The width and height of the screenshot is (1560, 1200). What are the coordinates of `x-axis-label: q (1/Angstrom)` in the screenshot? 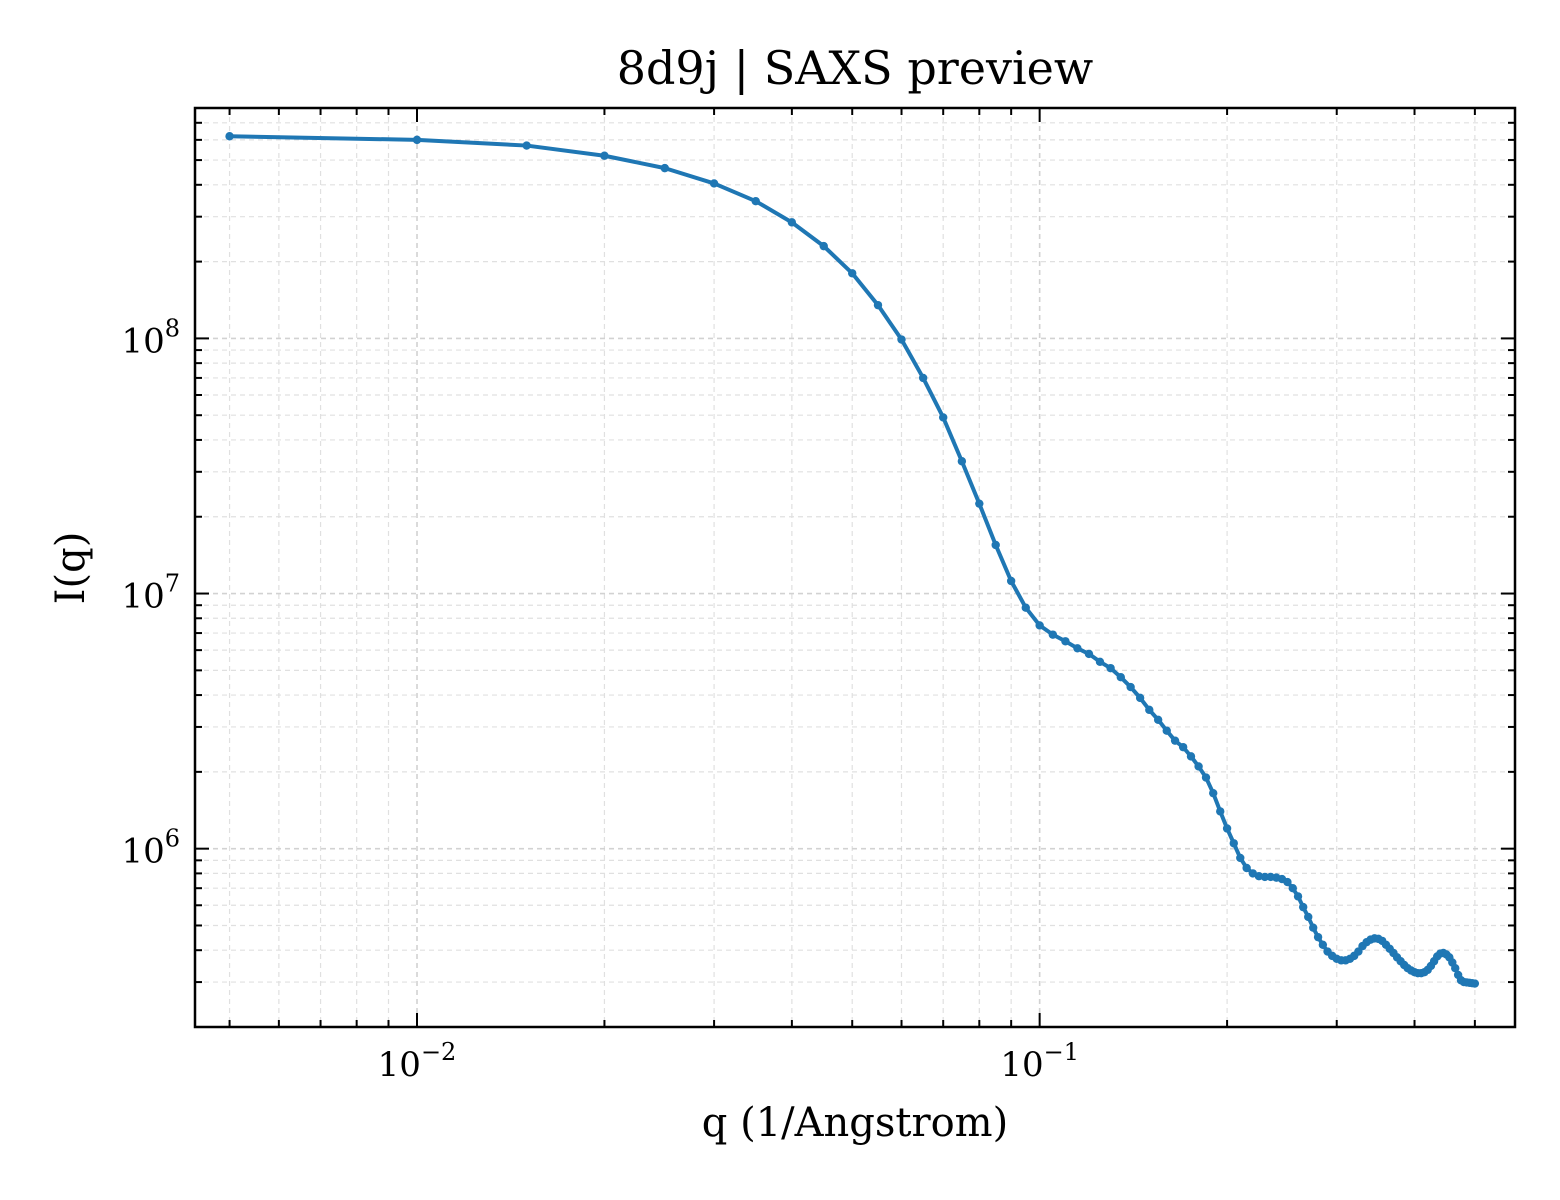 It's located at (855, 1123).